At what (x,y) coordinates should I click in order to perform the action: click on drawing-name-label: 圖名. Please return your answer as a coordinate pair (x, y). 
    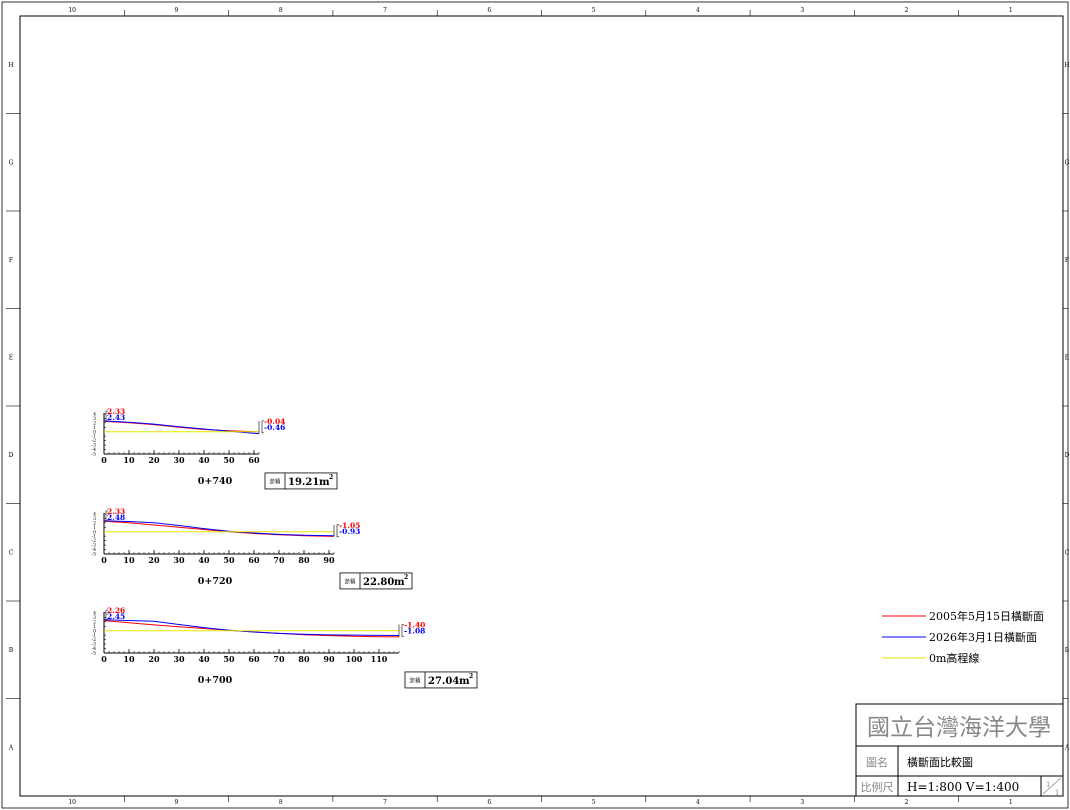
    Looking at the image, I should click on (877, 762).